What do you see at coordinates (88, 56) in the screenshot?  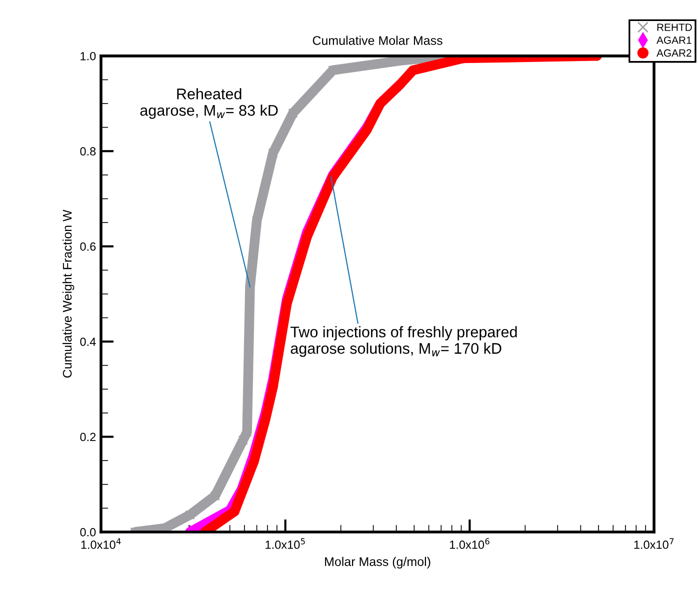 I see `y-tick-label: 1.0` at bounding box center [88, 56].